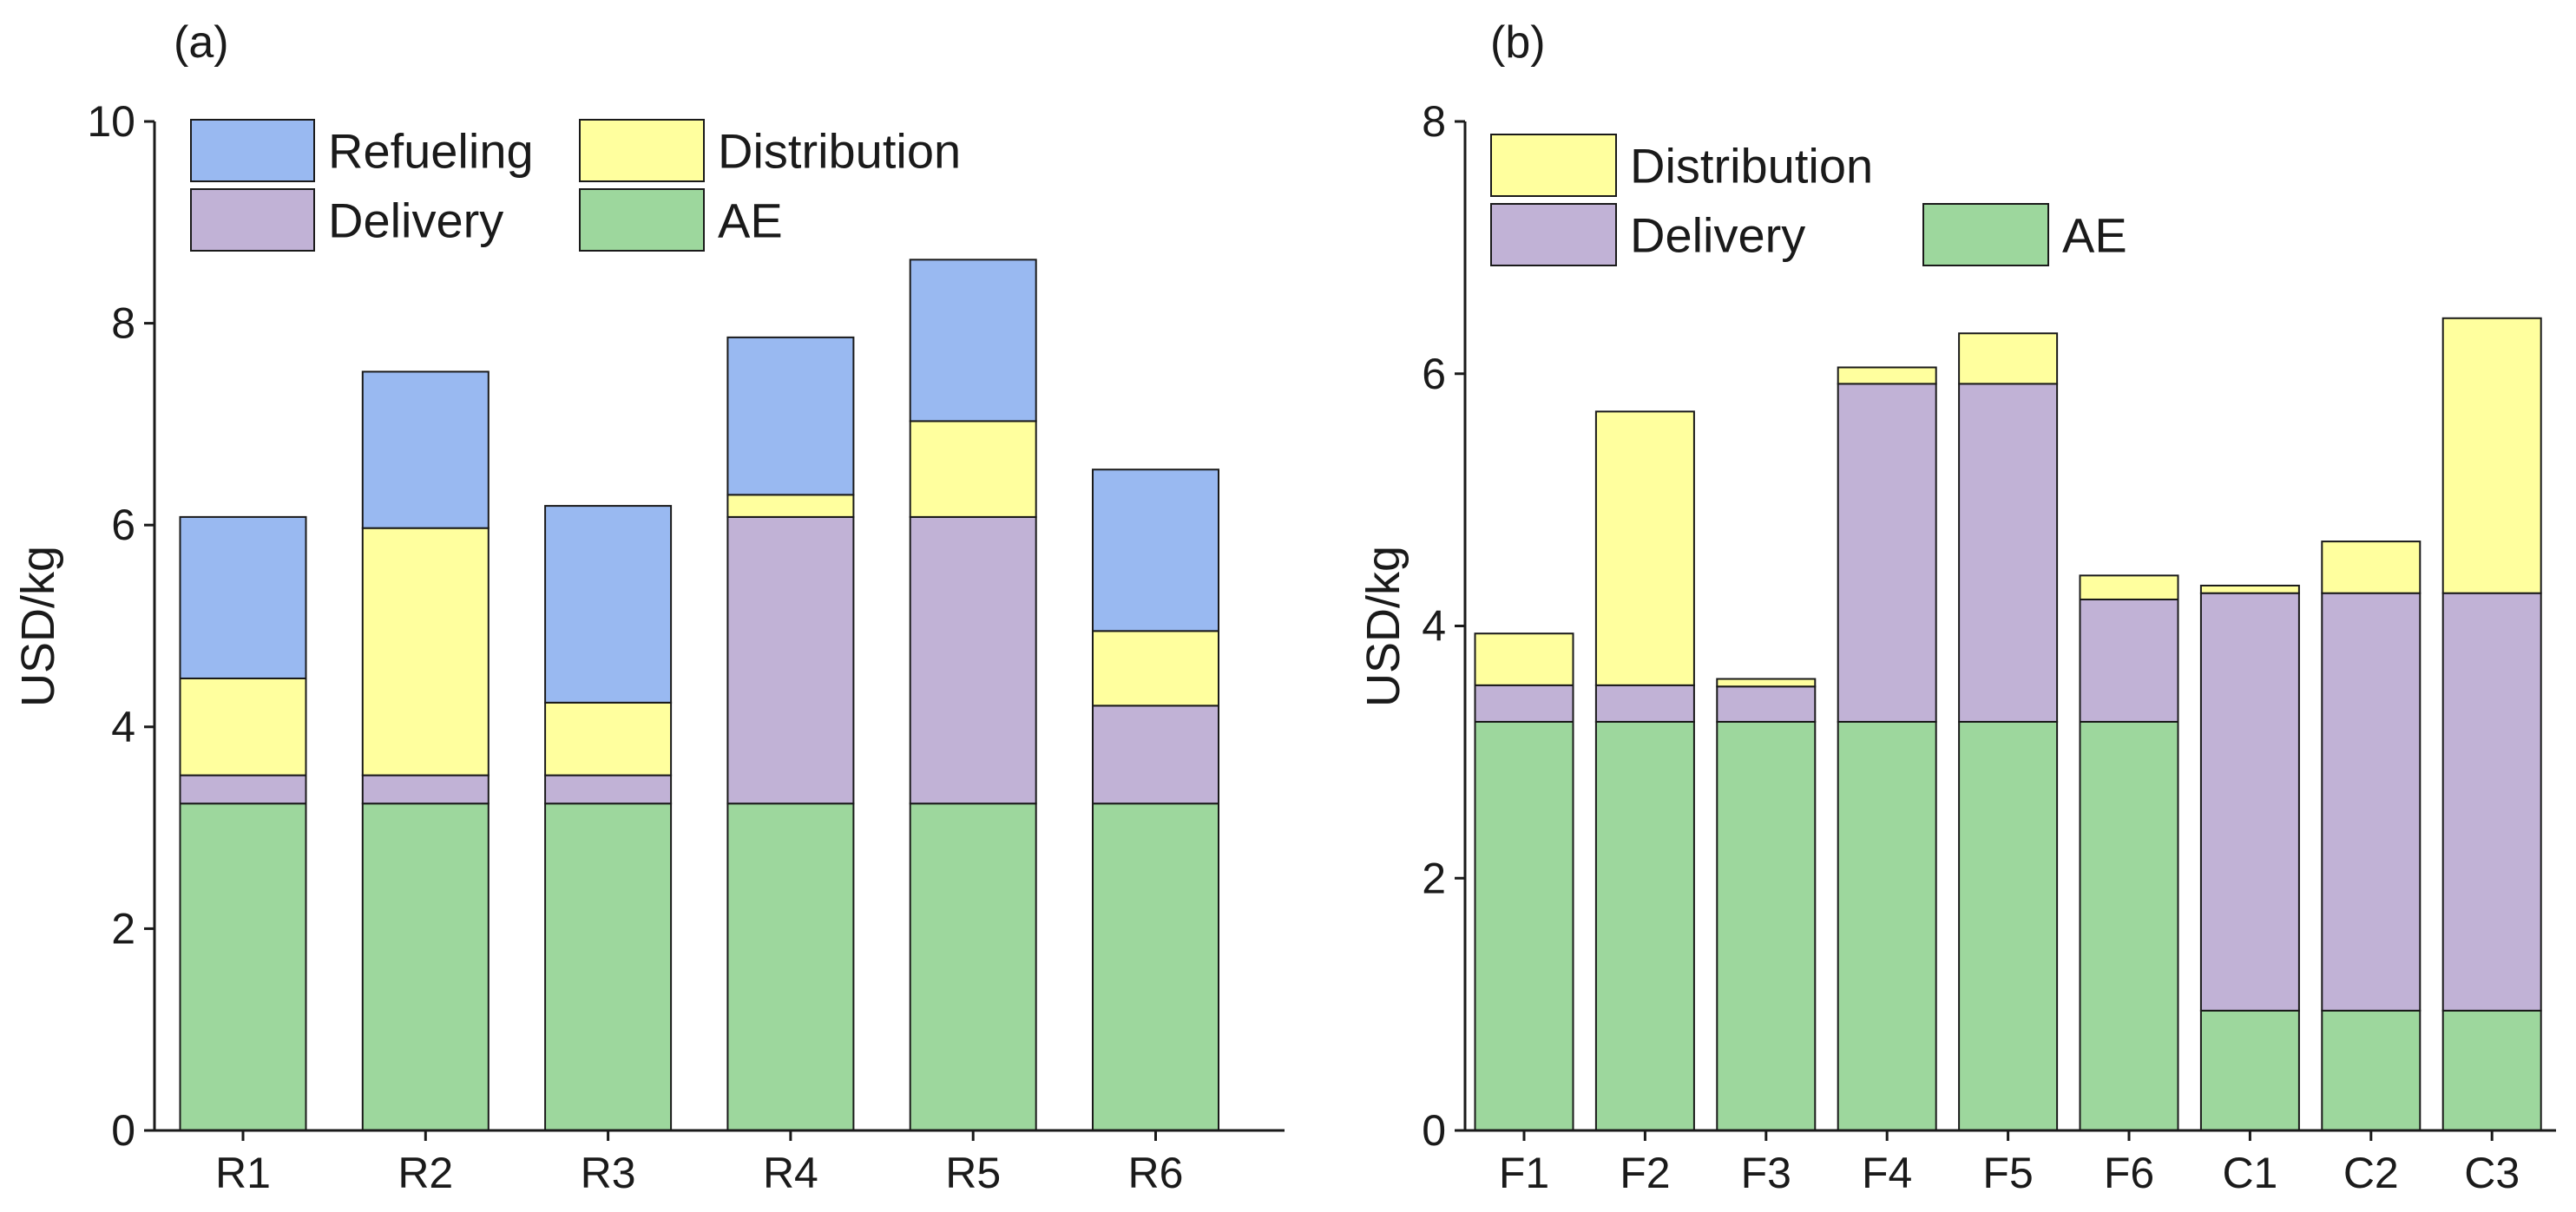 Image resolution: width=2576 pixels, height=1212 pixels. Describe the element at coordinates (1887, 375) in the screenshot. I see `bar-f4-distribution` at that location.